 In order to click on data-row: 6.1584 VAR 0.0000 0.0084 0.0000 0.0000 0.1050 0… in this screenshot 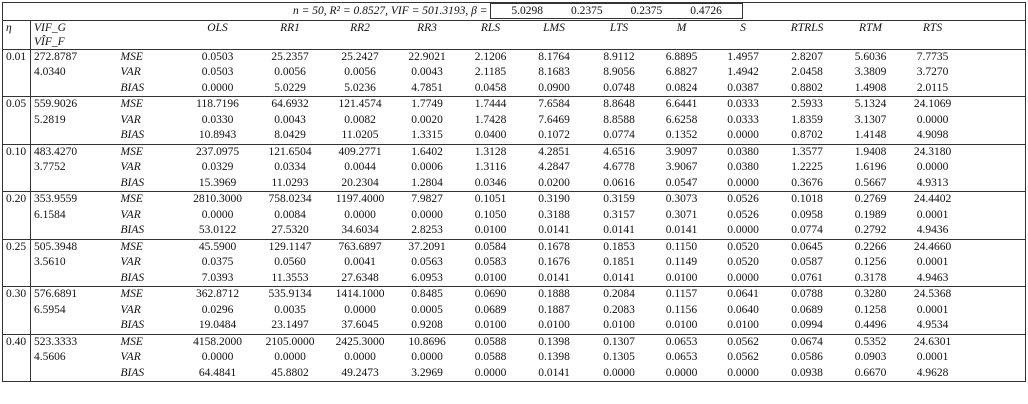, I will do `click(514, 215)`.